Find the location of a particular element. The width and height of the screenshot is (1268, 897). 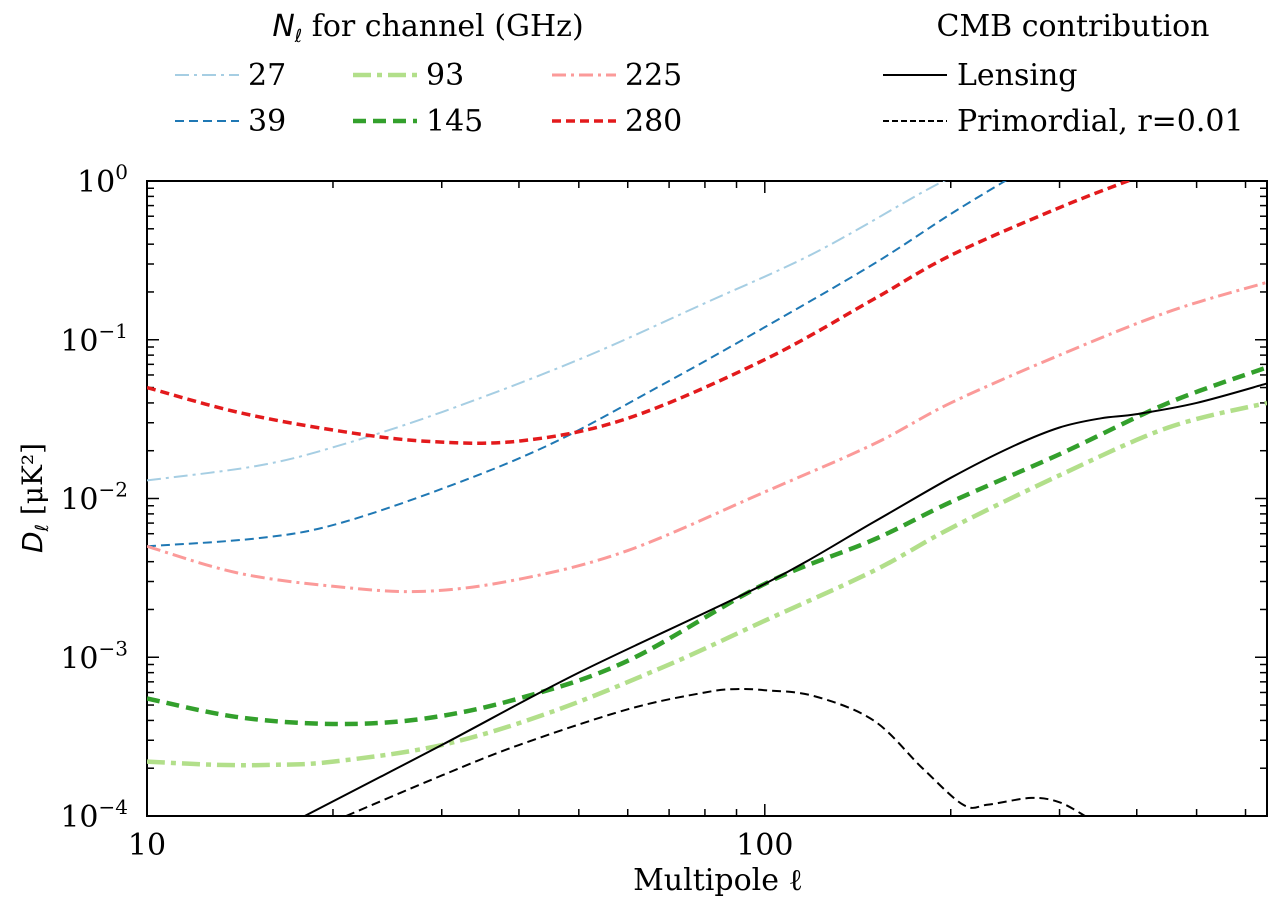

legend-label-27: 27 is located at coordinates (267, 75).